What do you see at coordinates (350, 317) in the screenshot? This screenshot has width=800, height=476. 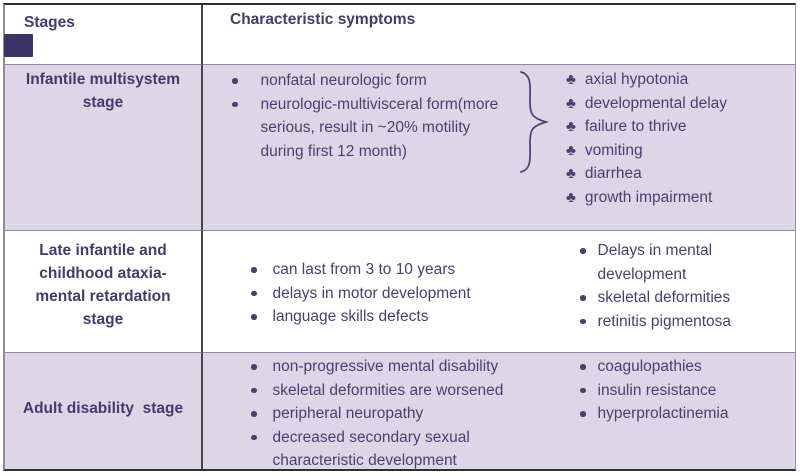 I see `symptom-text: language skills defects` at bounding box center [350, 317].